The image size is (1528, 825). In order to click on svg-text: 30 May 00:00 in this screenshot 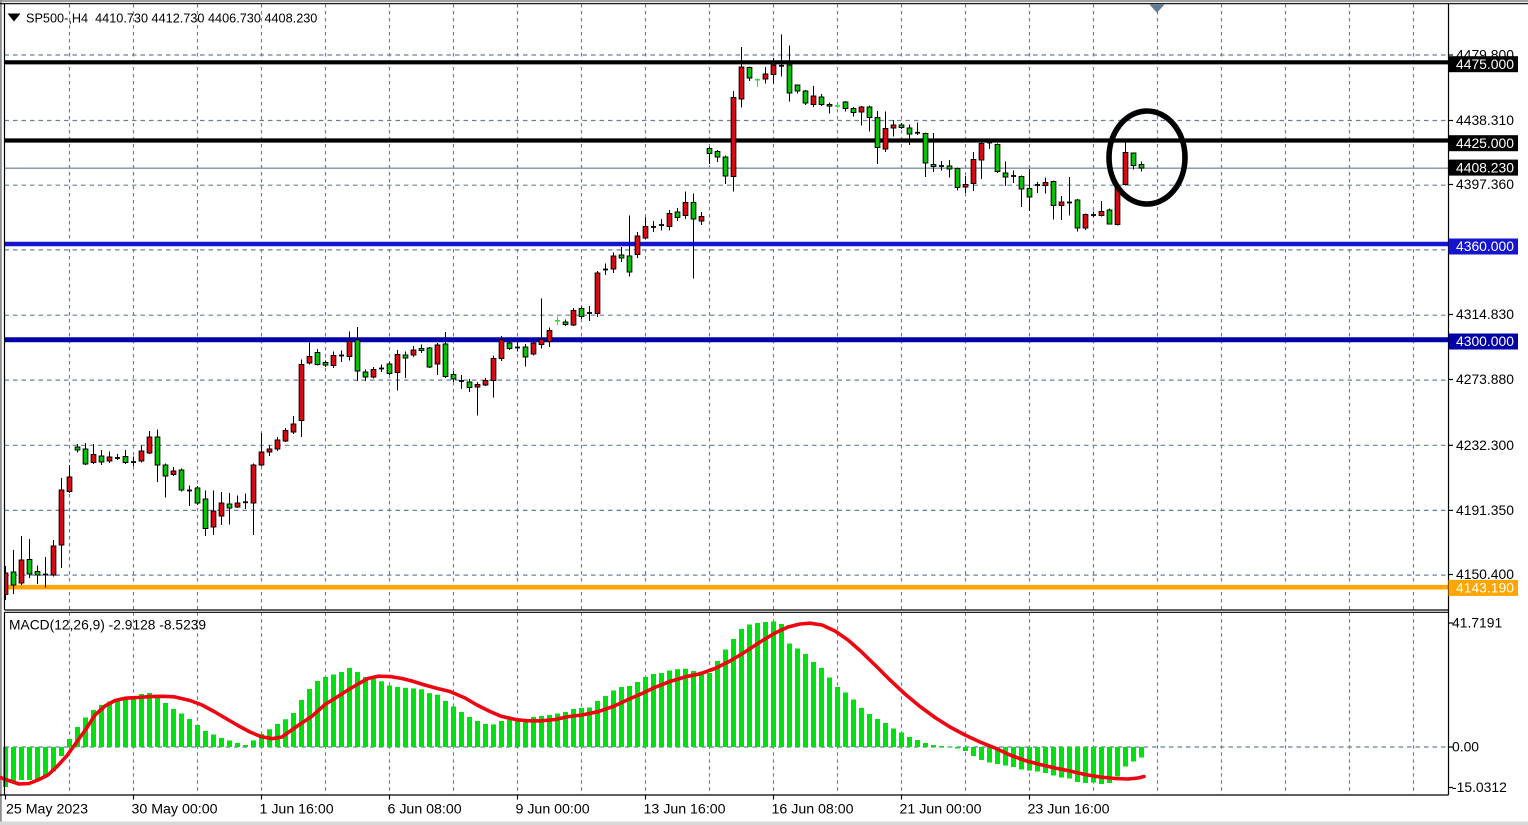, I will do `click(175, 810)`.